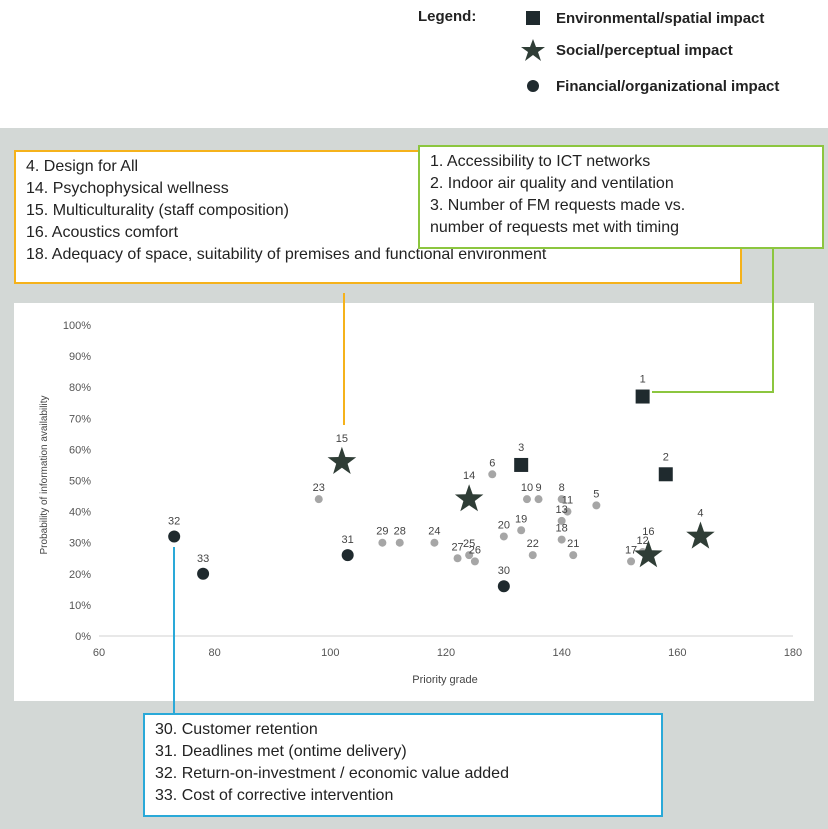 The width and height of the screenshot is (828, 829). Describe the element at coordinates (80, 419) in the screenshot. I see `y-tick-label: 70%` at that location.